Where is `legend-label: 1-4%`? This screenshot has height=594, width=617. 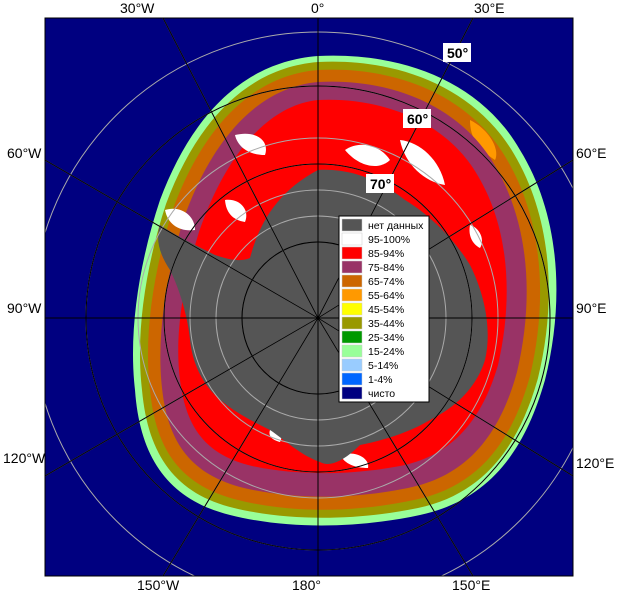 legend-label: 1-4% is located at coordinates (380, 380).